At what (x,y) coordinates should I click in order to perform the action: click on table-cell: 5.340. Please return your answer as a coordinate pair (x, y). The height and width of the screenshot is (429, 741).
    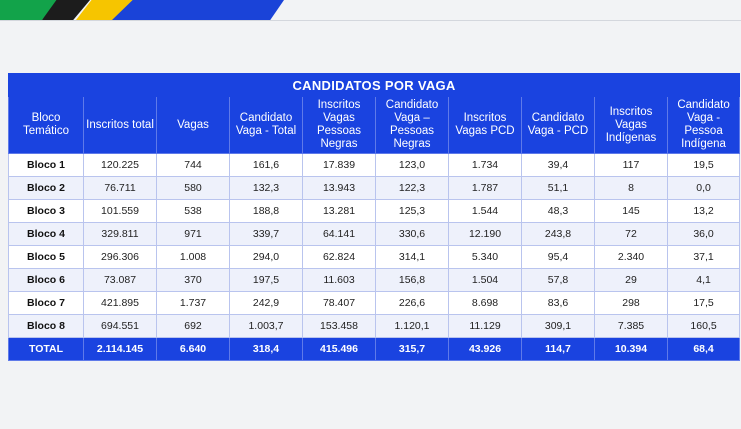
    Looking at the image, I should click on (485, 257).